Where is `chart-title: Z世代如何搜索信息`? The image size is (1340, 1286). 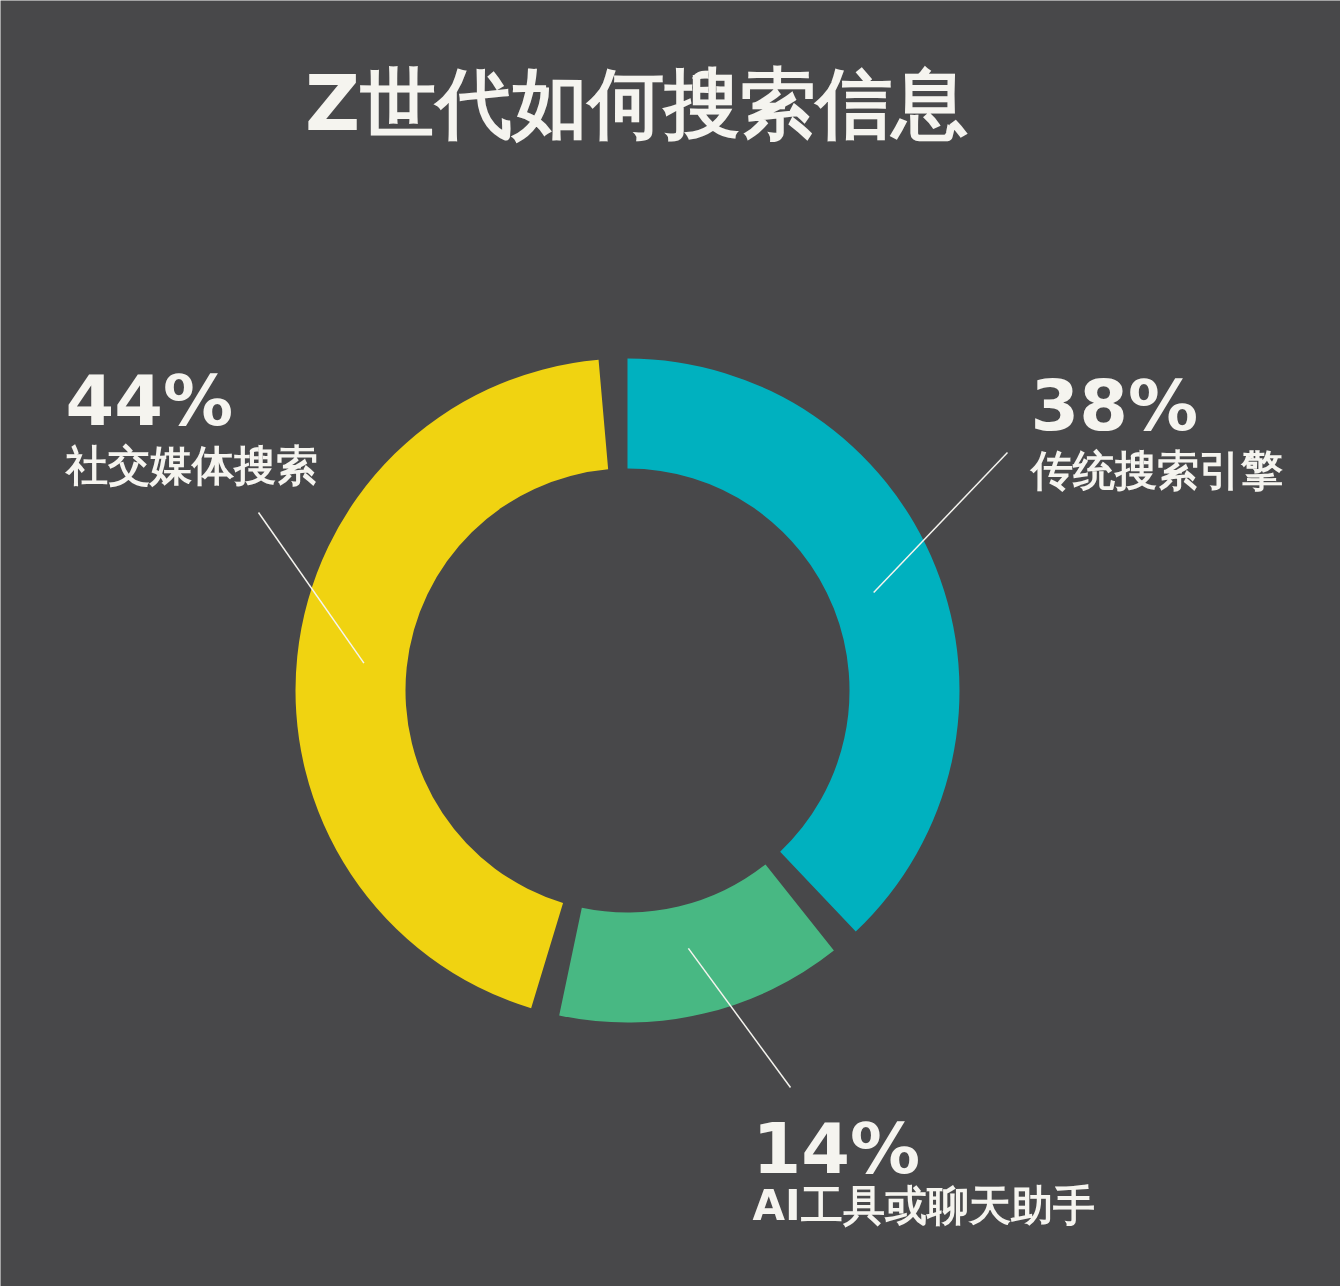
chart-title: Z世代如何搜索信息 is located at coordinates (636, 103).